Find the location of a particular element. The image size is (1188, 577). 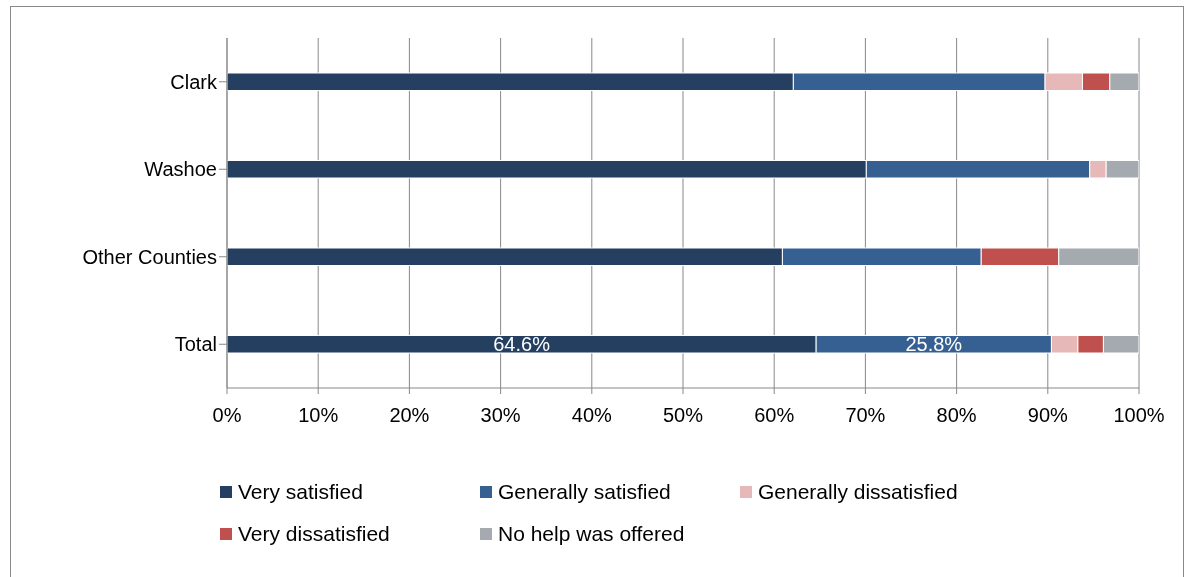

x-tick-label: 10% is located at coordinates (318, 415).